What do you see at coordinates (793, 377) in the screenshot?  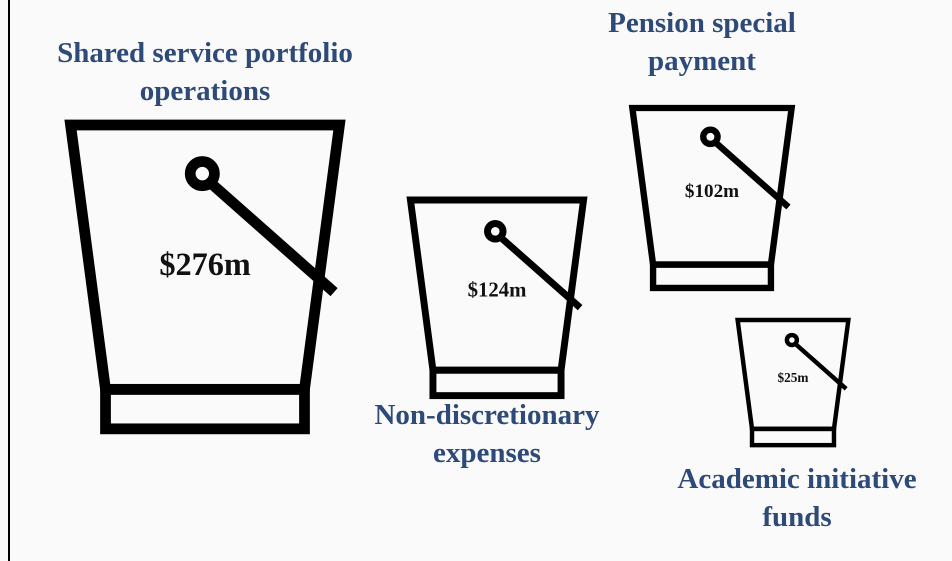 I see `value-label: $25m` at bounding box center [793, 377].